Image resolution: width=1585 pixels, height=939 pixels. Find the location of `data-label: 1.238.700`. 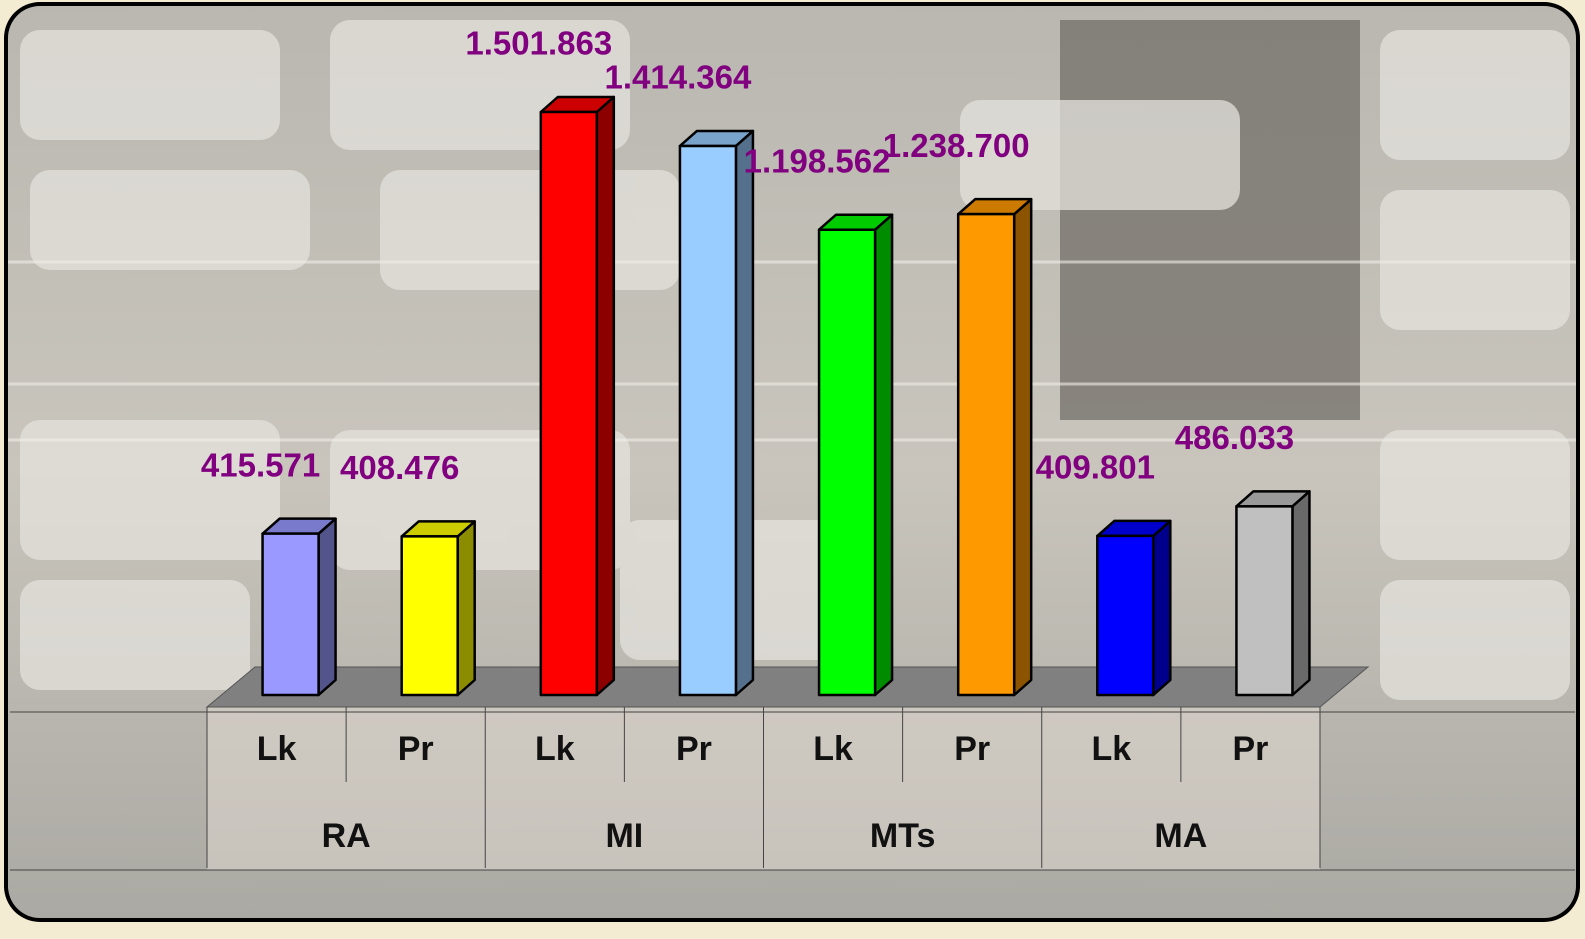

data-label: 1.238.700 is located at coordinates (956, 145).